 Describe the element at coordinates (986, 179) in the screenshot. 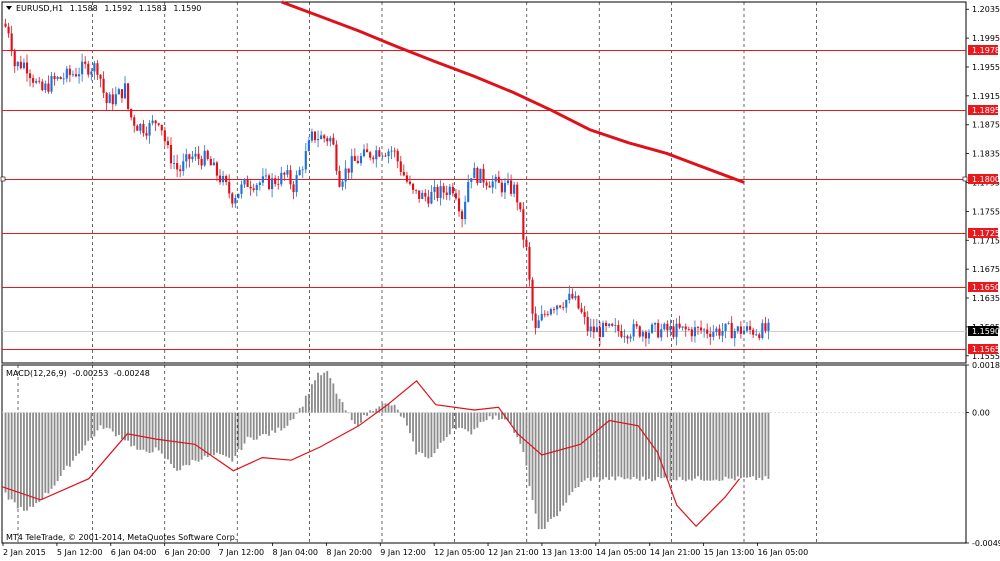

I see `level-price-text: 1.1800` at that location.